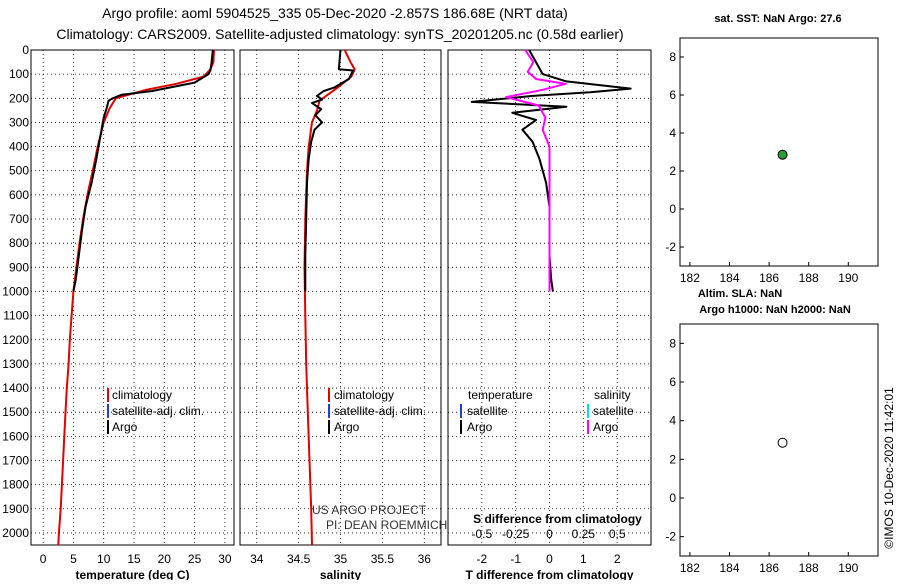 The height and width of the screenshot is (585, 900). Describe the element at coordinates (16, 316) in the screenshot. I see `y-tick-label: 1100` at that location.